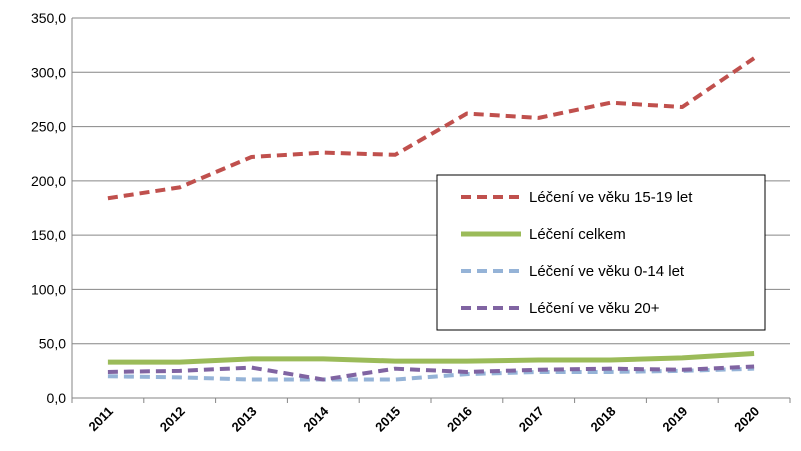 Image resolution: width=801 pixels, height=451 pixels. Describe the element at coordinates (100, 419) in the screenshot. I see `x-tick-label: 2011` at that location.